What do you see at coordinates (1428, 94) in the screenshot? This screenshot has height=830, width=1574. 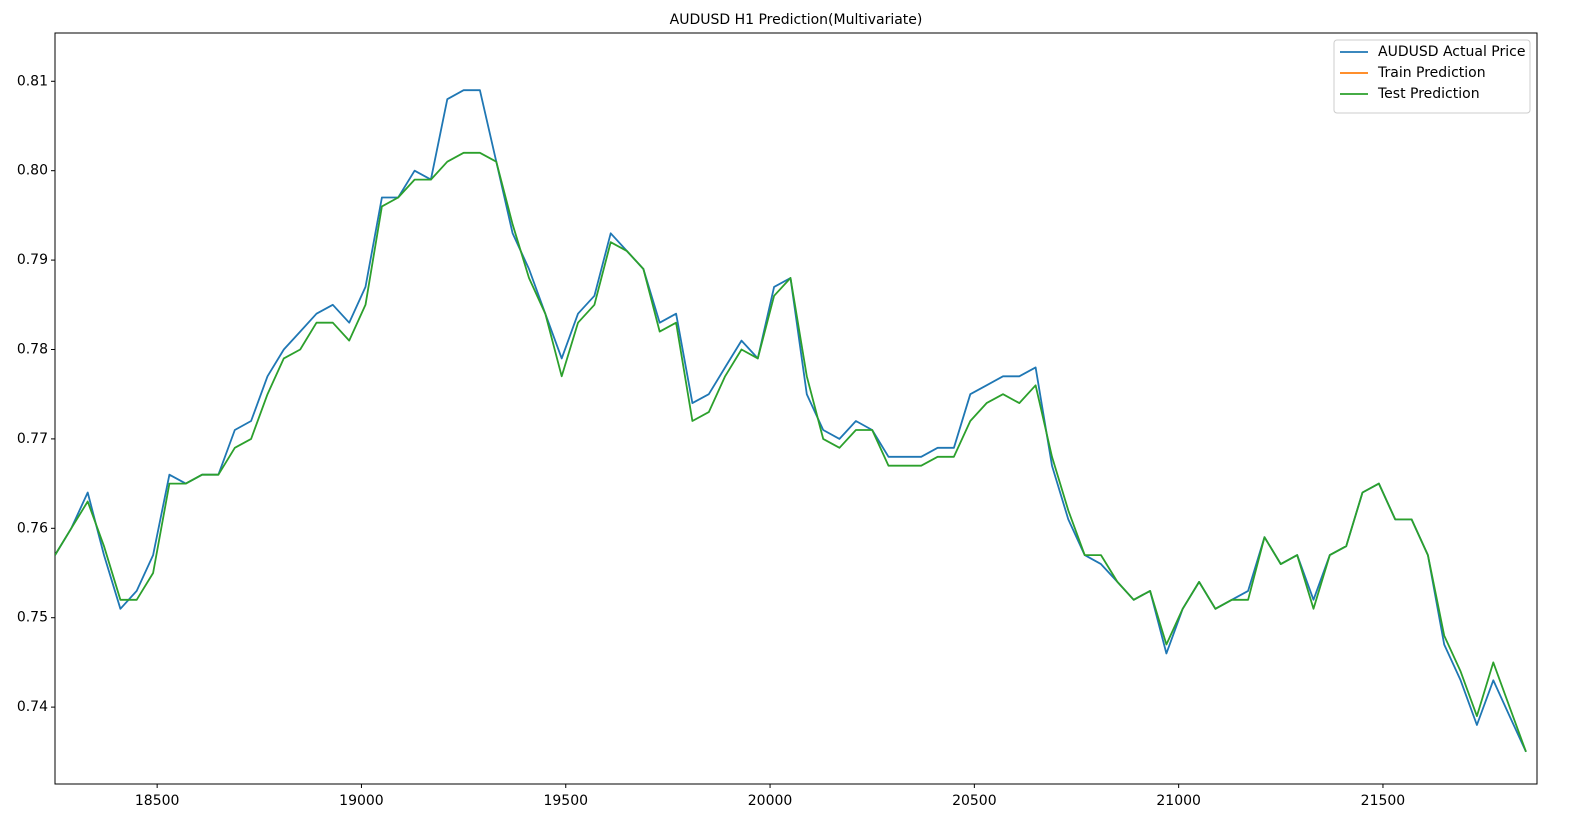 I see `legend-label: Test Prediction` at bounding box center [1428, 94].